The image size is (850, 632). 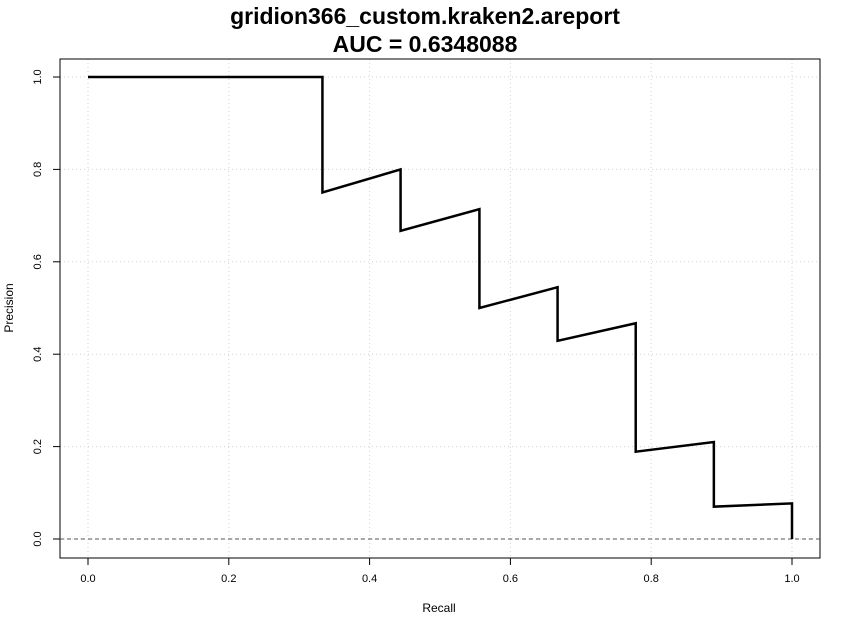 What do you see at coordinates (9, 307) in the screenshot?
I see `y-axis-title: Precision` at bounding box center [9, 307].